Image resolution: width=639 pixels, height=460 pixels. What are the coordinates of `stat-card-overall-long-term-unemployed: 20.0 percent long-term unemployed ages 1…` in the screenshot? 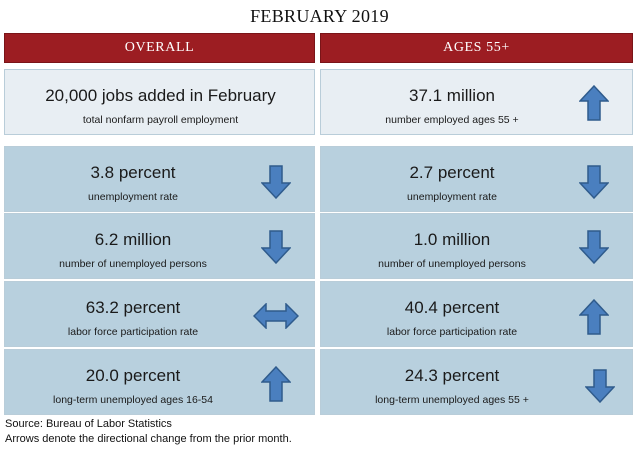 It's located at (159, 382).